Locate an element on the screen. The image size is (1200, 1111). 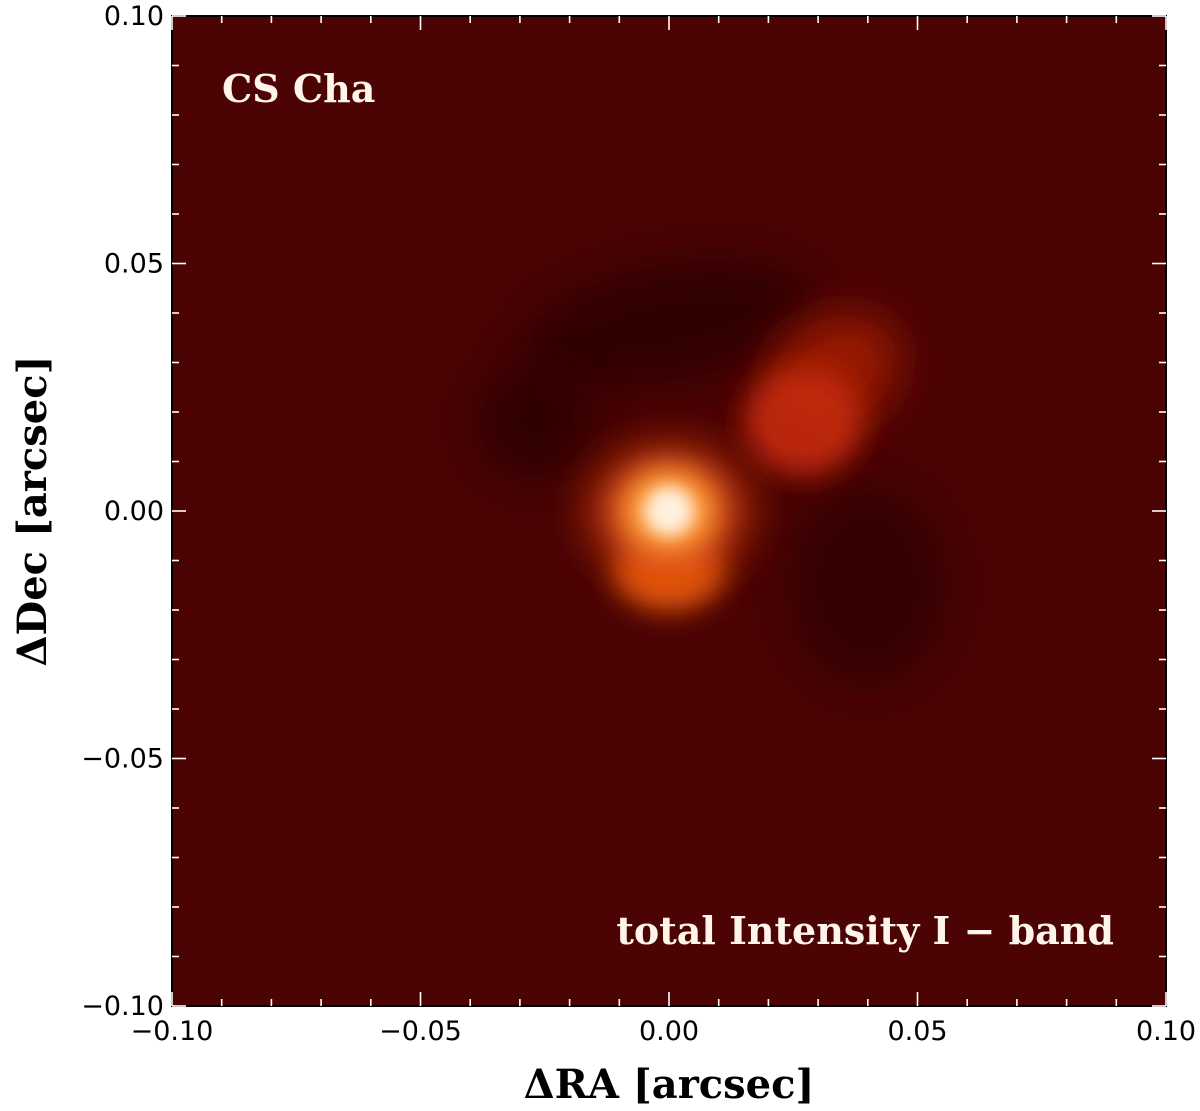
y-tick-label: 0.05 is located at coordinates (134, 264).